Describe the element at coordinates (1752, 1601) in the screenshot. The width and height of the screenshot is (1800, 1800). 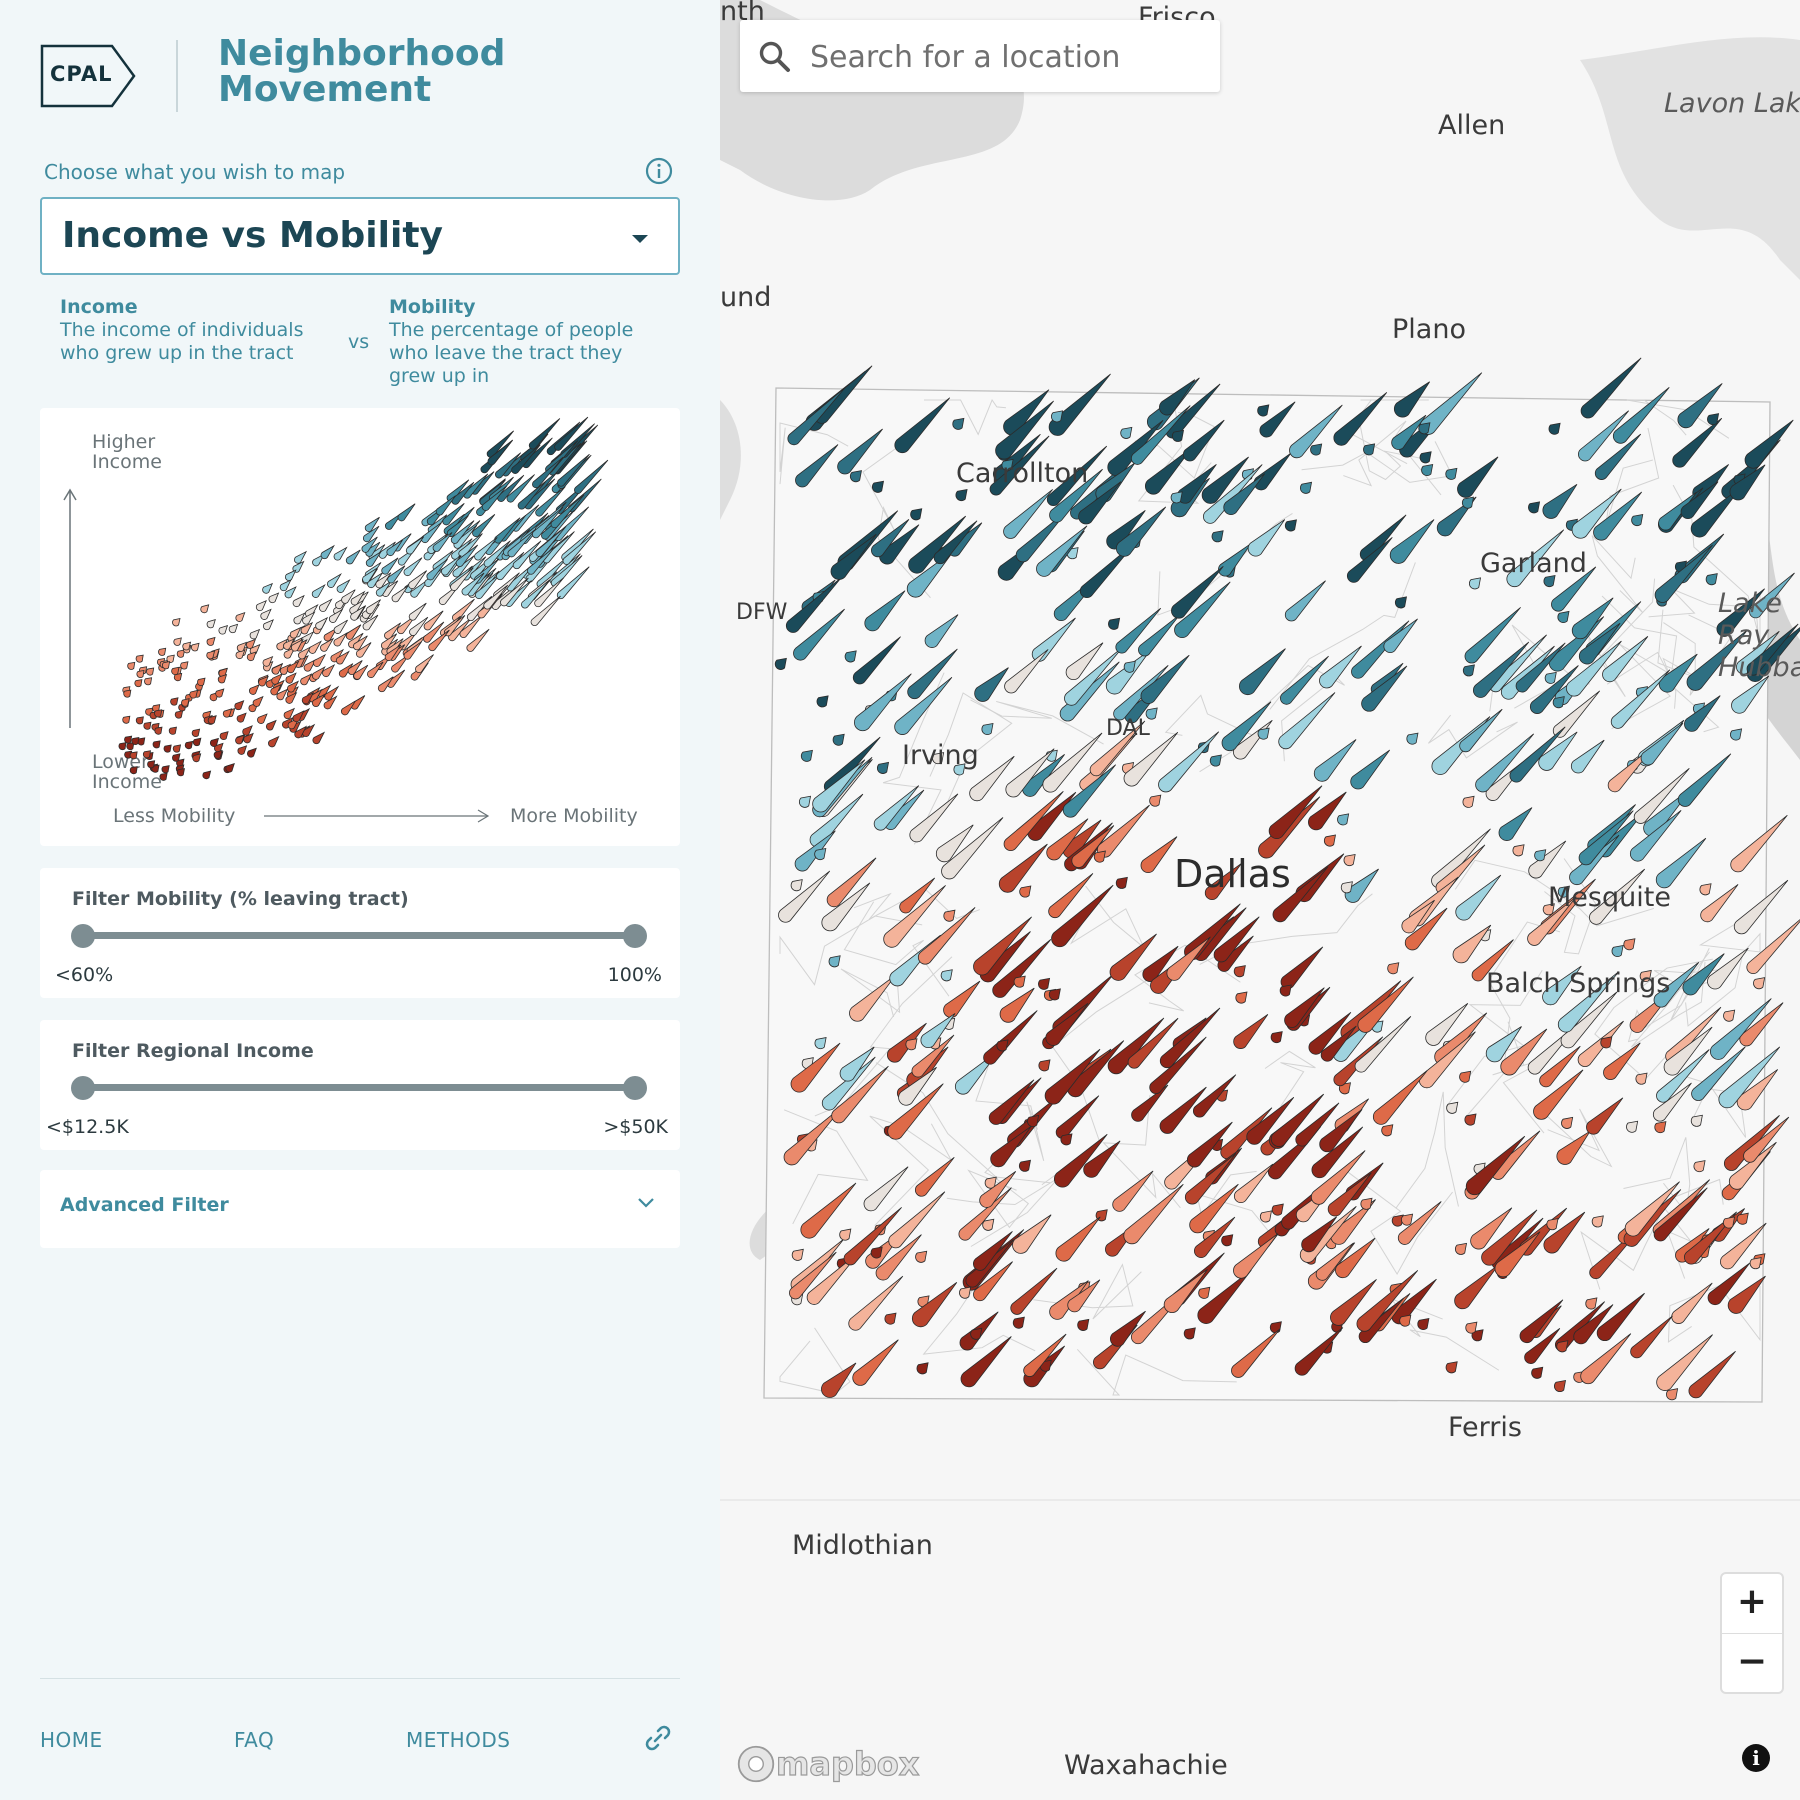
I see `zoom-in-button: +` at that location.